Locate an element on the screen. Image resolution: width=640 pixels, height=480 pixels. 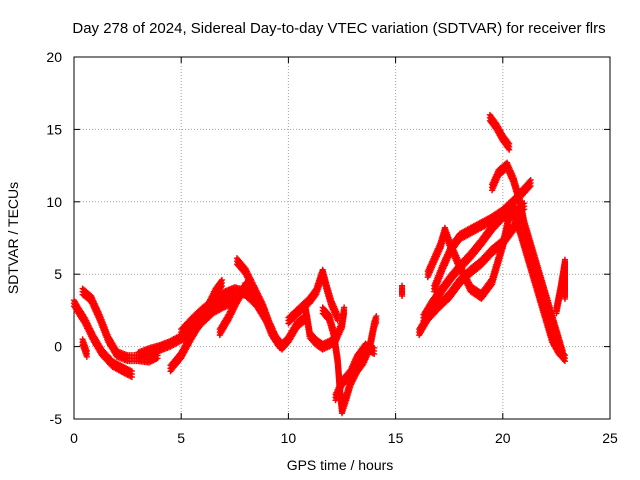
x-tick-label: 15 is located at coordinates (396, 438).